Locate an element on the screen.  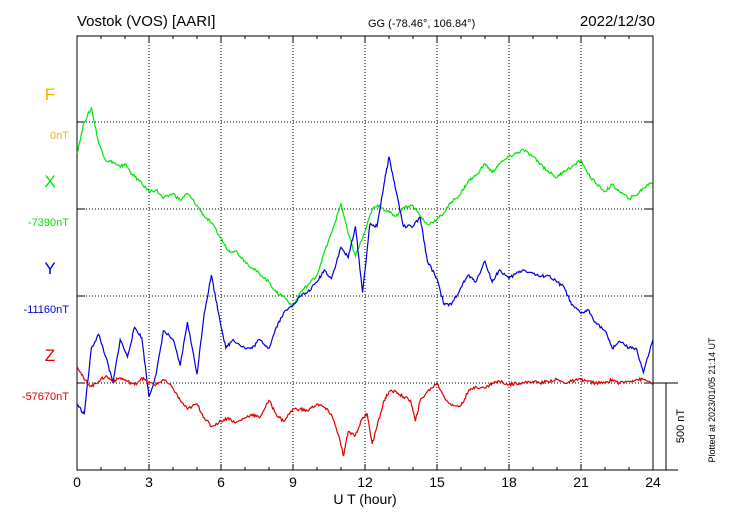
scale-bar-label: 500 nT is located at coordinates (681, 426).